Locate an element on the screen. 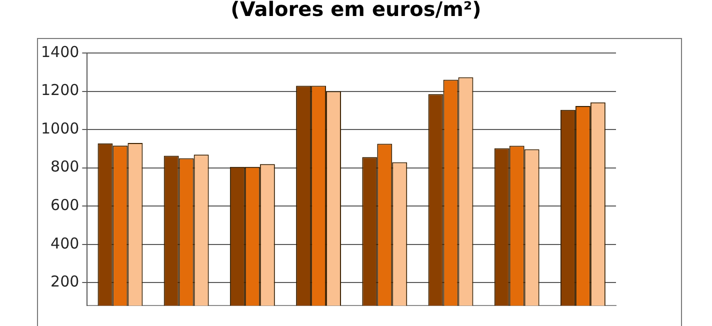 This screenshot has height=326, width=712. y-tick-label: 800 is located at coordinates (65, 167).